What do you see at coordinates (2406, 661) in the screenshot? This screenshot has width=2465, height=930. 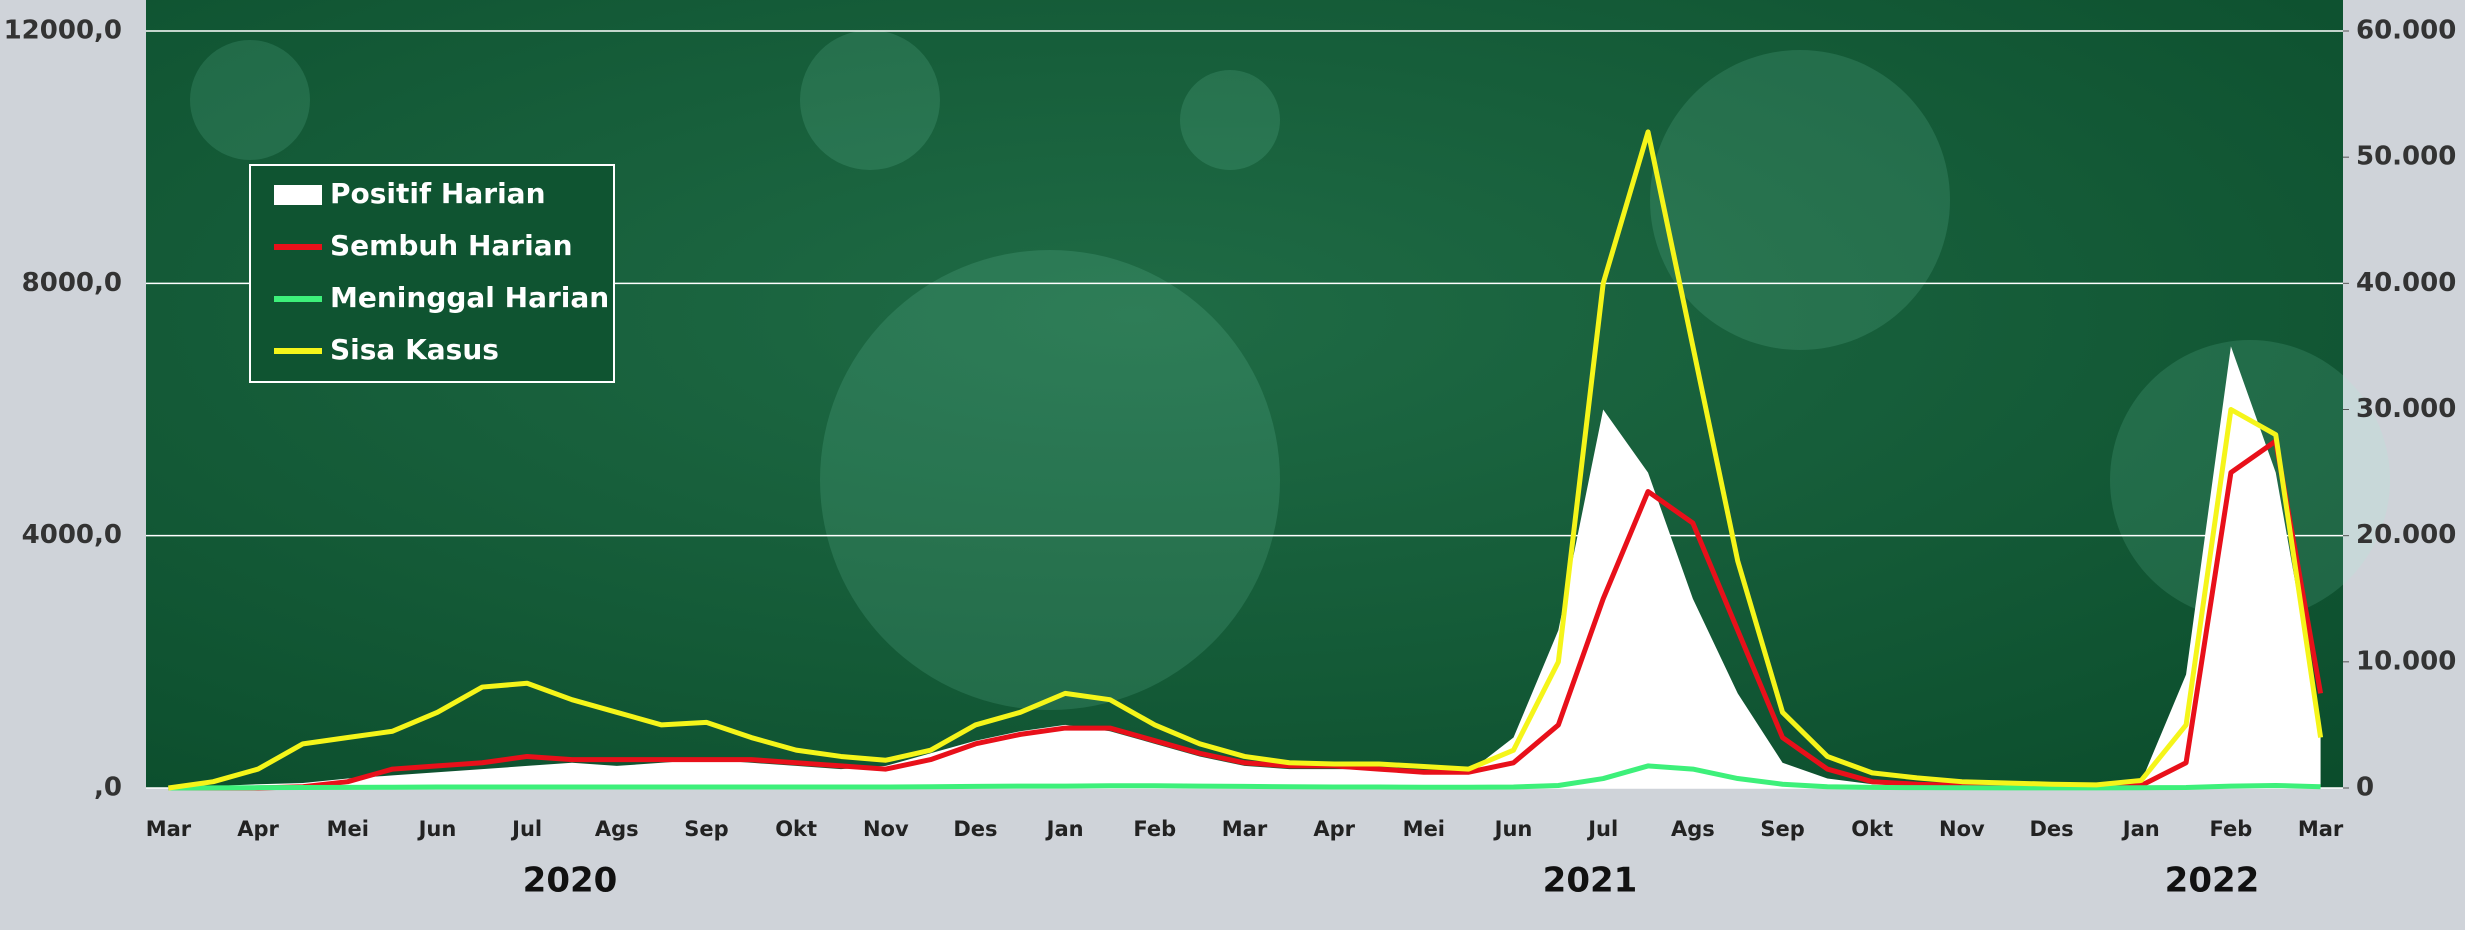 I see `y2-tick-label: 10.000` at bounding box center [2406, 661].